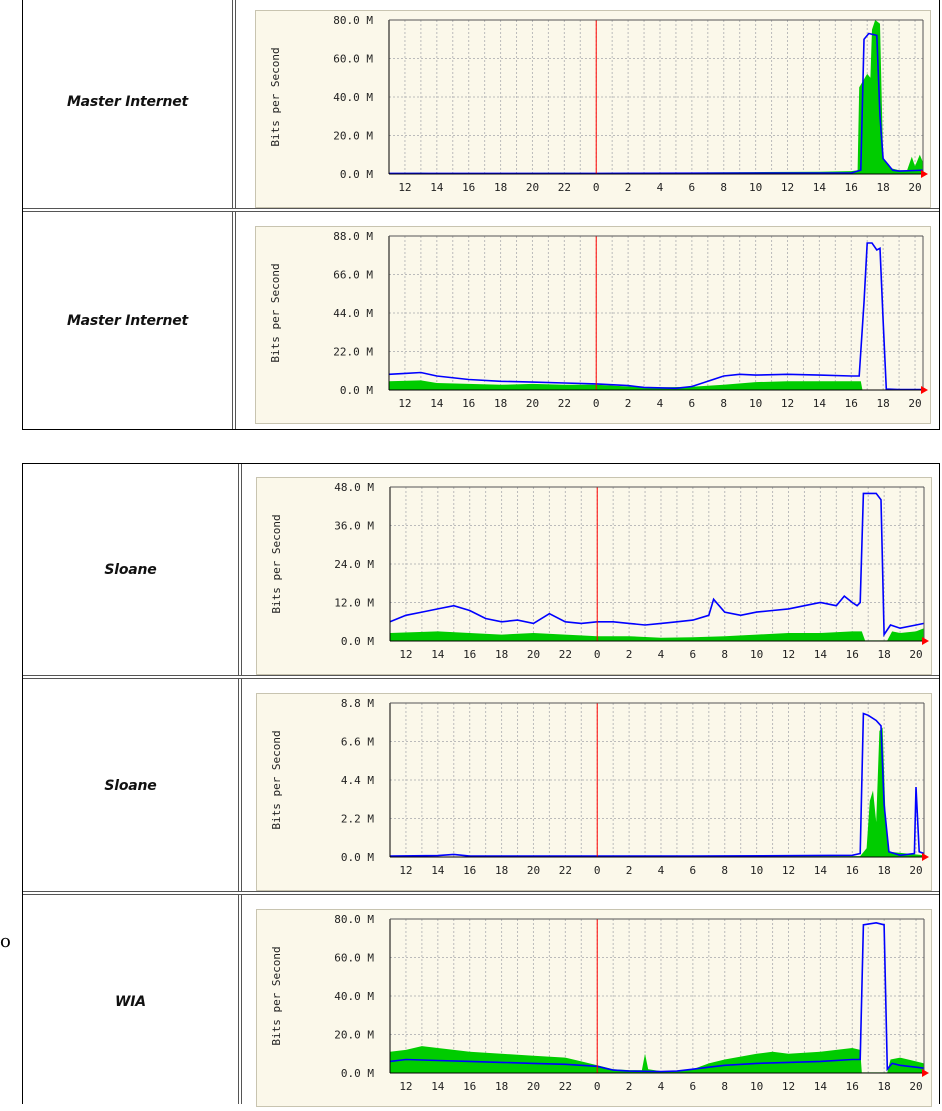 Image resolution: width=942 pixels, height=1111 pixels. What do you see at coordinates (357, 742) in the screenshot?
I see `y-tick-label: 6.6 M` at bounding box center [357, 742].